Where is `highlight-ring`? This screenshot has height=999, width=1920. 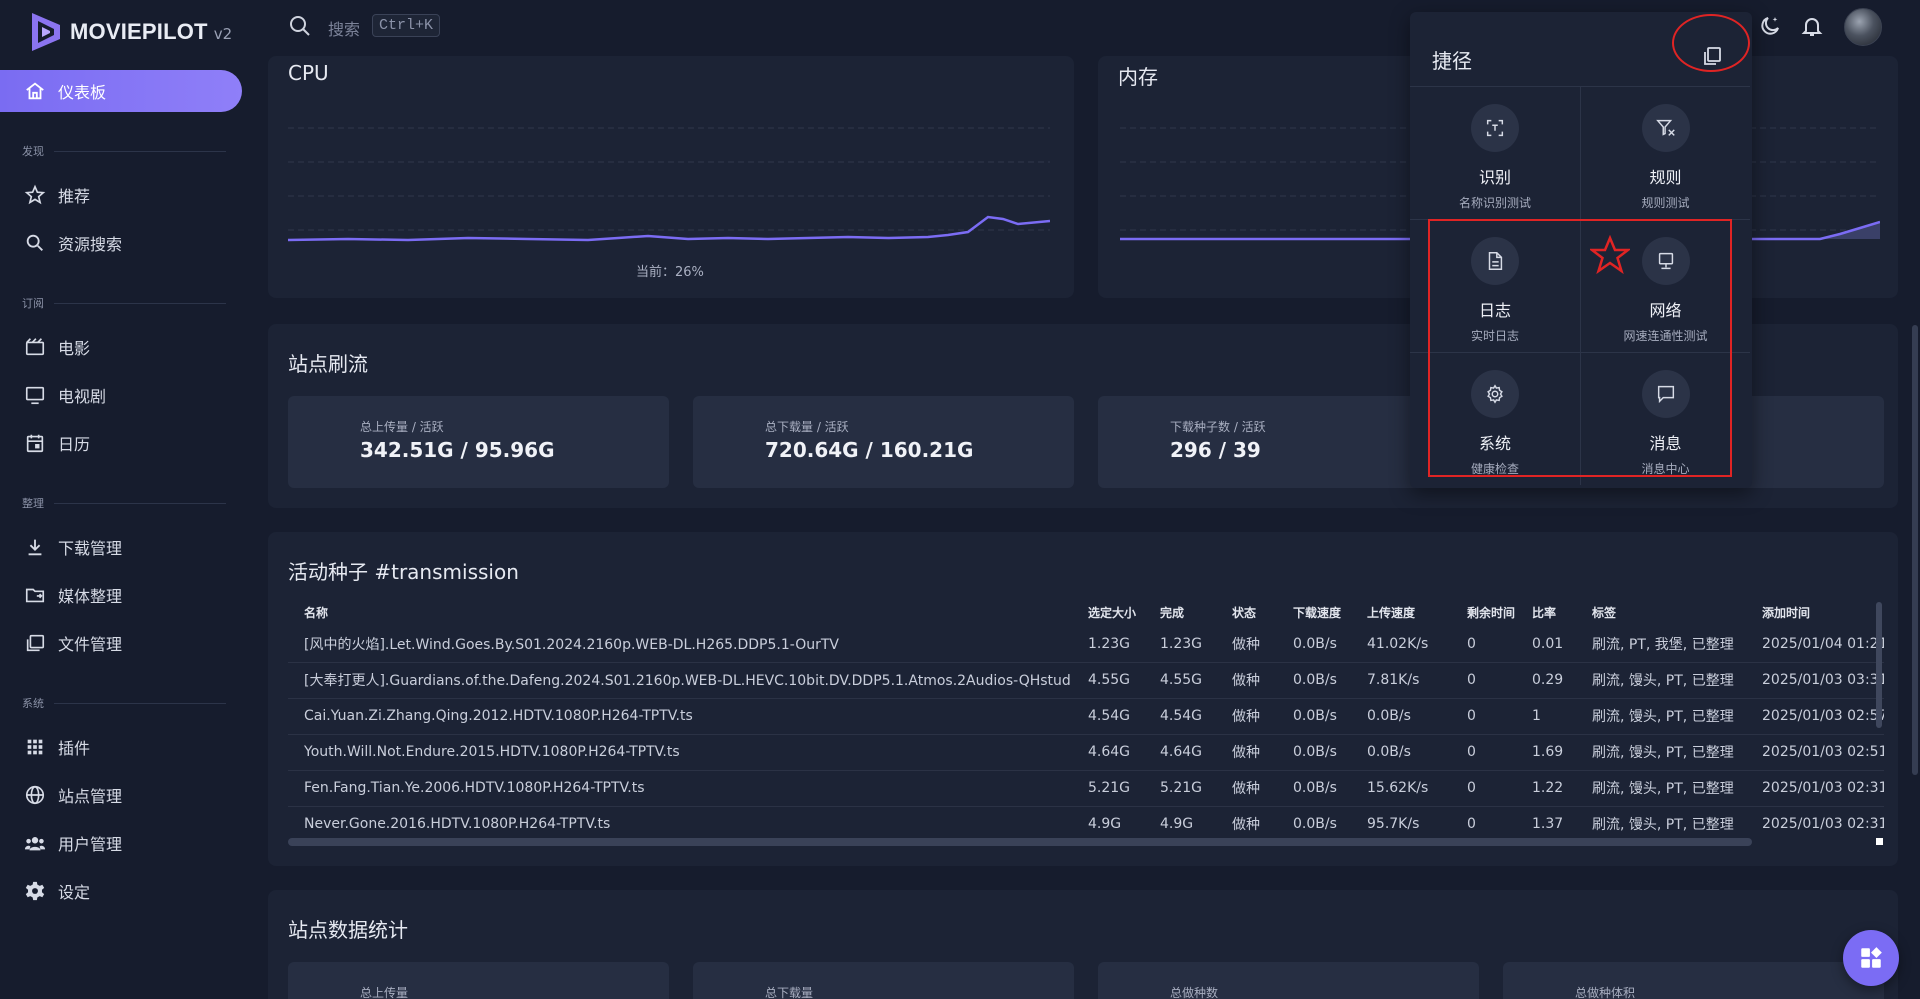
highlight-ring is located at coordinates (1711, 43).